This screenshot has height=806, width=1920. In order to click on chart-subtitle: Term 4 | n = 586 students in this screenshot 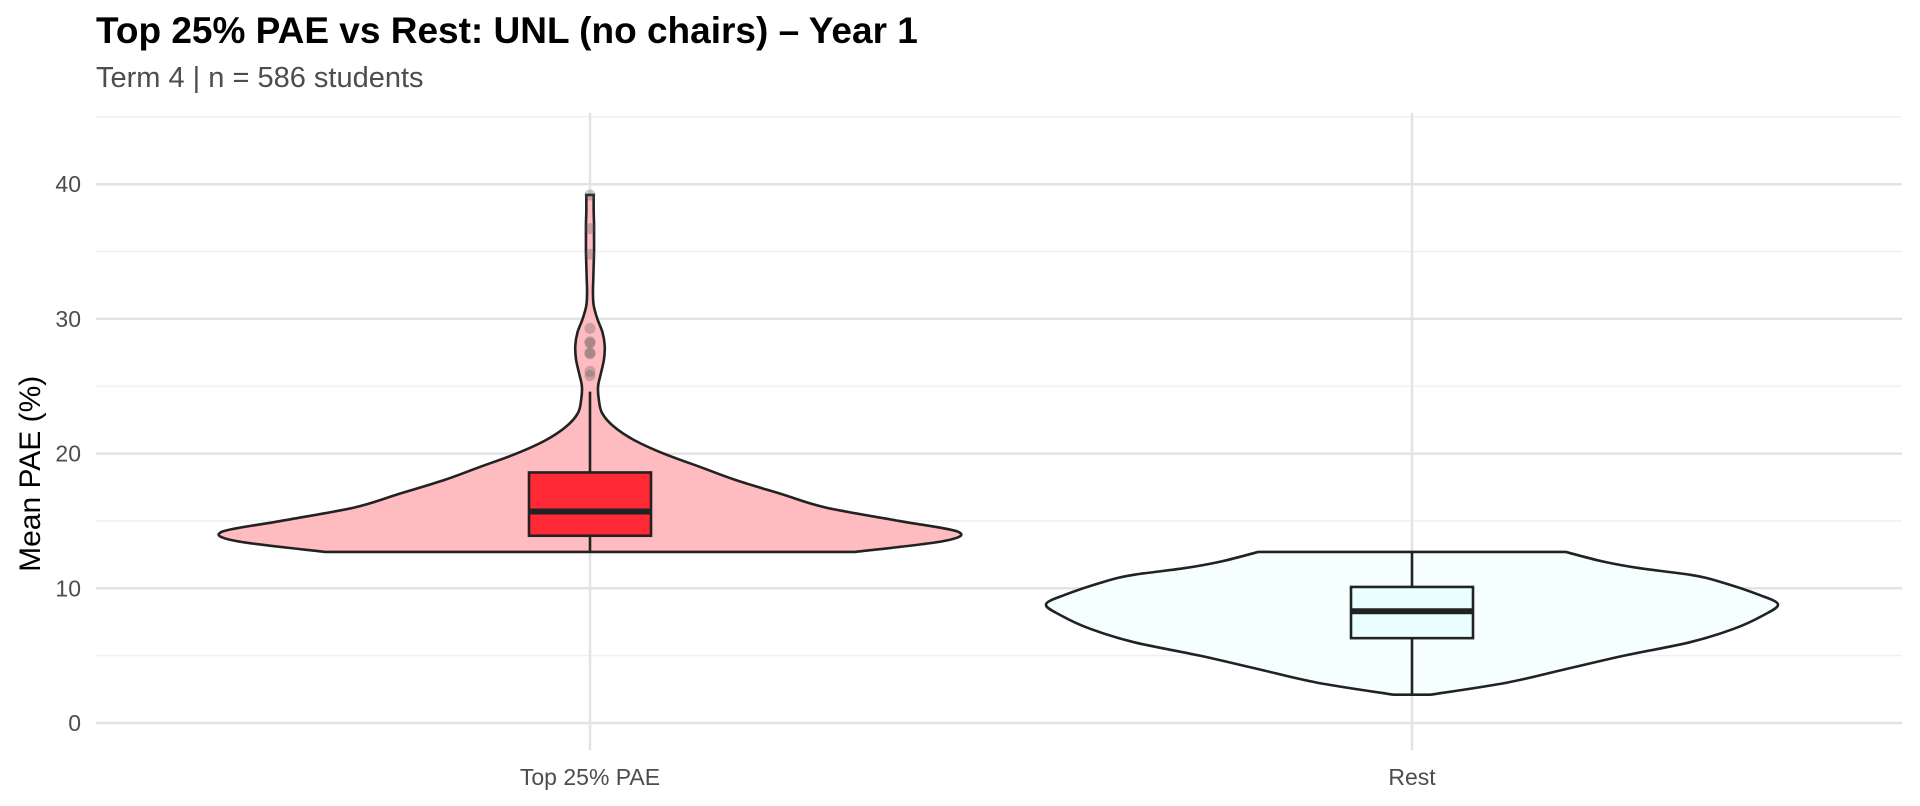, I will do `click(260, 78)`.